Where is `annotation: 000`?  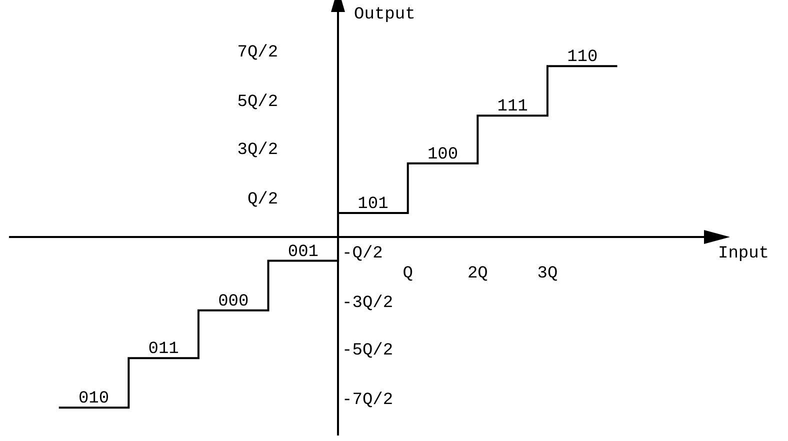 annotation: 000 is located at coordinates (233, 302).